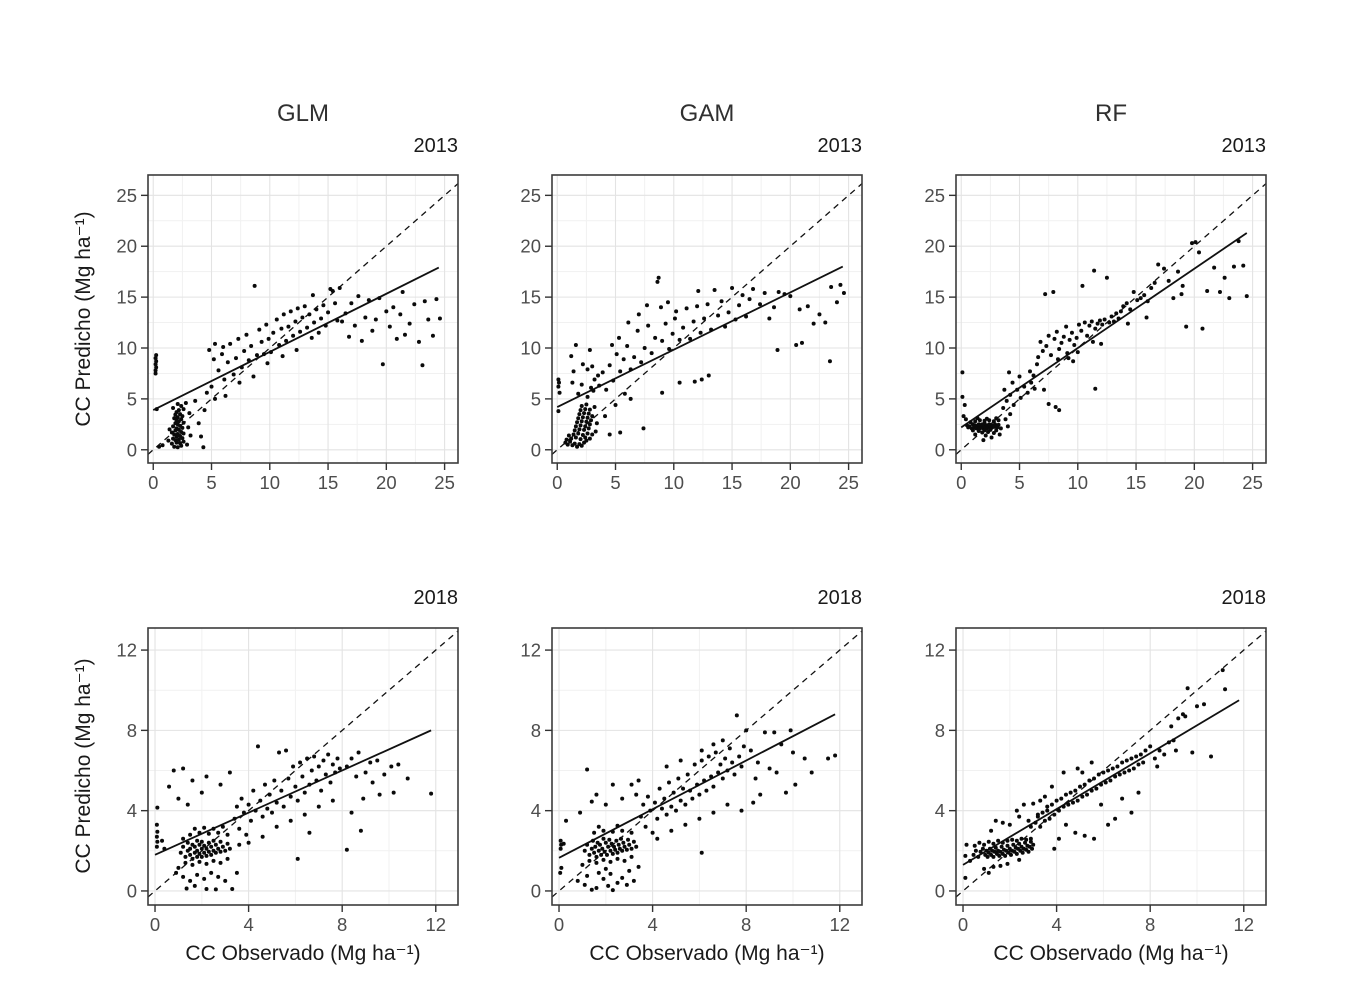  Describe the element at coordinates (303, 953) in the screenshot. I see `x-axis-title-glm: CC Observado (Mg ha⁻¹)` at that location.